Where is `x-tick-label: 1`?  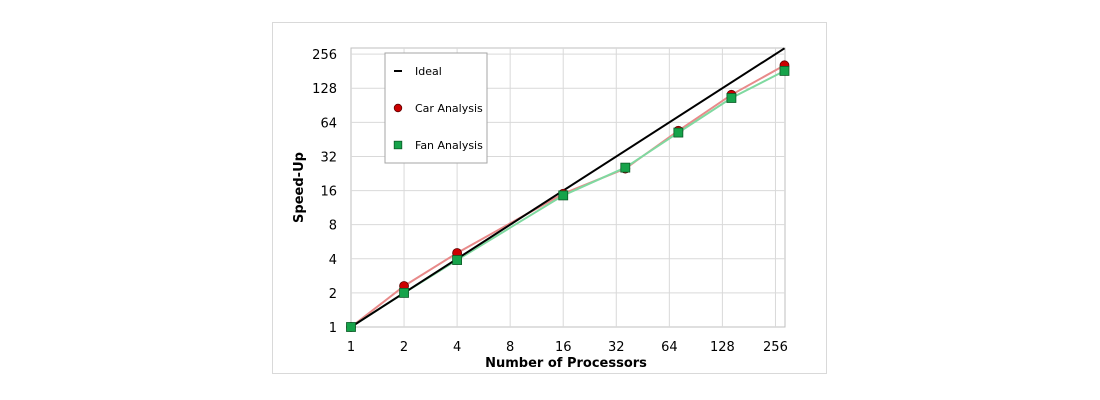
x-tick-label: 1 is located at coordinates (351, 347).